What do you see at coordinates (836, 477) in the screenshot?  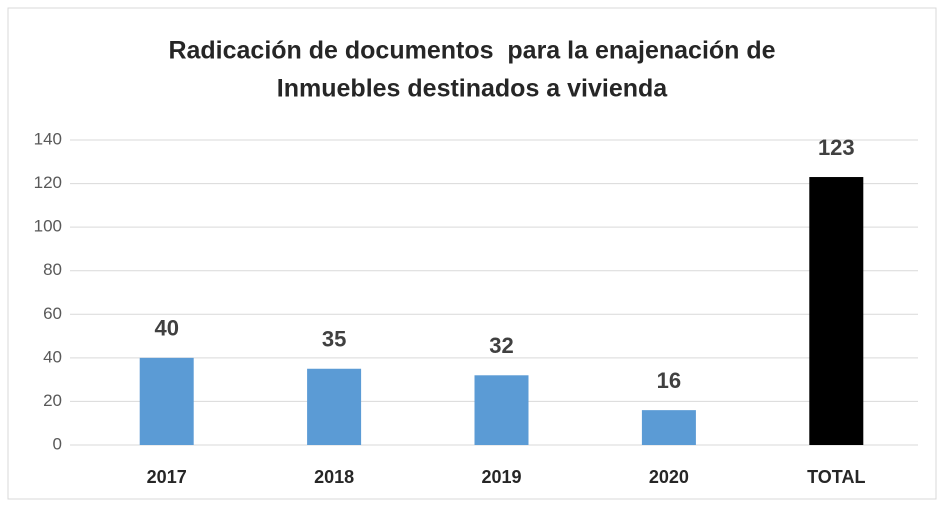 I see `x-tick-label: TOTAL` at bounding box center [836, 477].